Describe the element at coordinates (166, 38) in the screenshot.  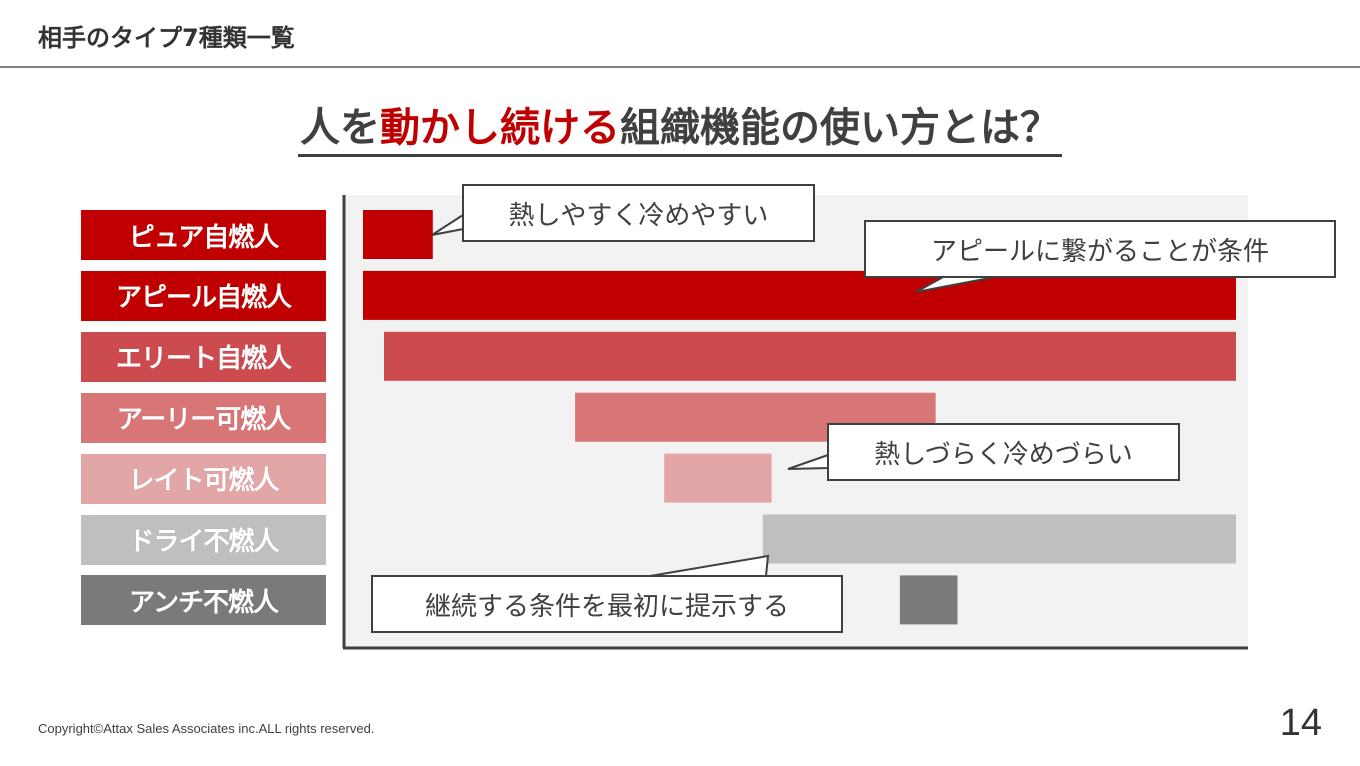
I see `header-title: 相手のタイプ7種類一覧` at that location.